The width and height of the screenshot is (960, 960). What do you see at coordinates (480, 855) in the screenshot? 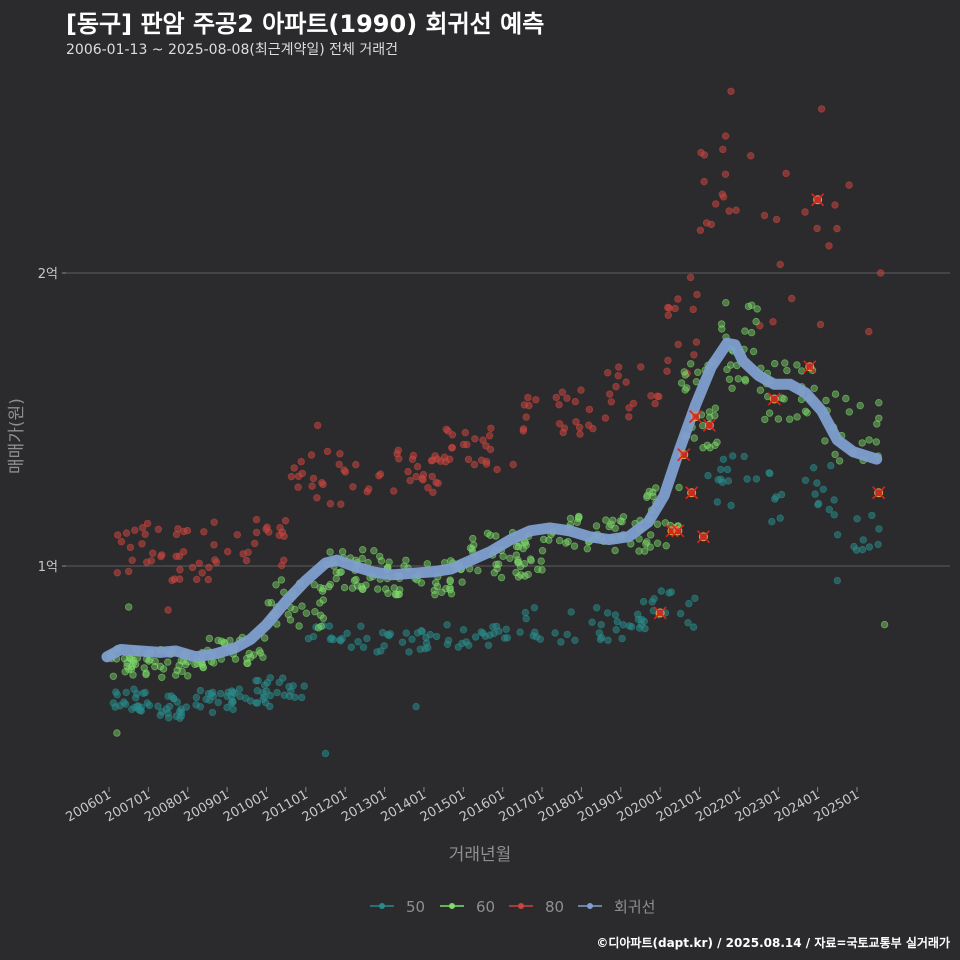
I see `x-axis-label: 거래년월` at bounding box center [480, 855].